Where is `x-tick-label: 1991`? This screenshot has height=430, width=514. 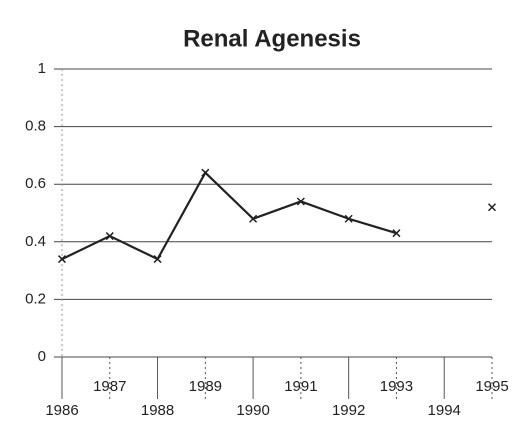
x-tick-label: 1991 is located at coordinates (300, 386).